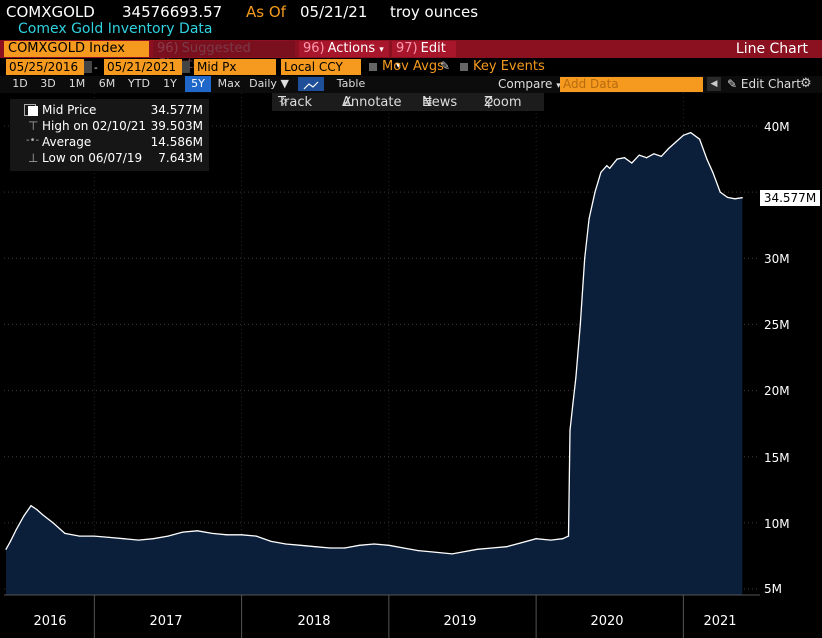  I want to click on key-events-label: Key Events, so click(509, 66).